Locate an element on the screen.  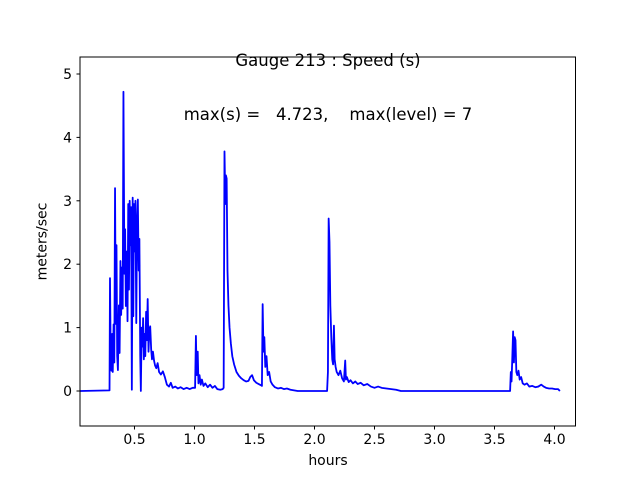
x-axis-label: hours is located at coordinates (328, 461).